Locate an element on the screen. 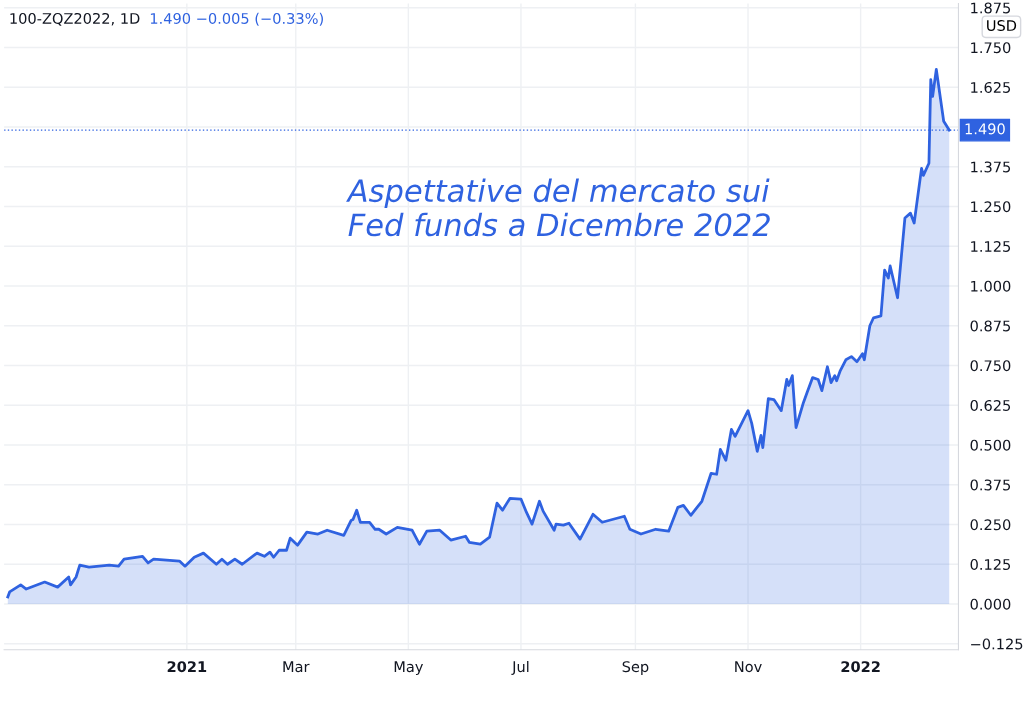  y-tick-label: 0.875 is located at coordinates (990, 326).